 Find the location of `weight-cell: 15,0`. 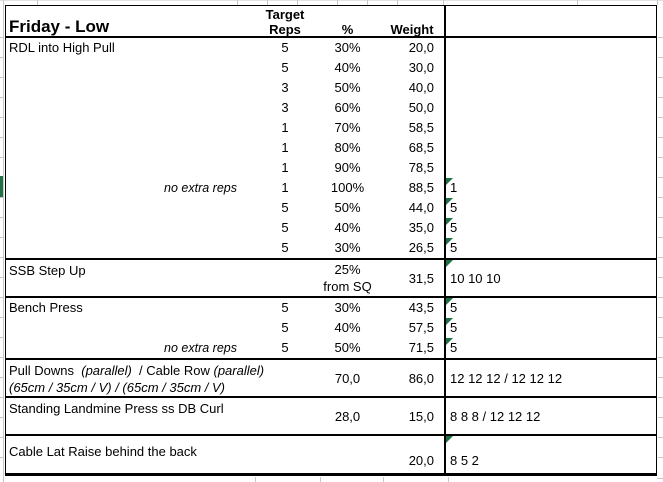

weight-cell: 15,0 is located at coordinates (412, 416).